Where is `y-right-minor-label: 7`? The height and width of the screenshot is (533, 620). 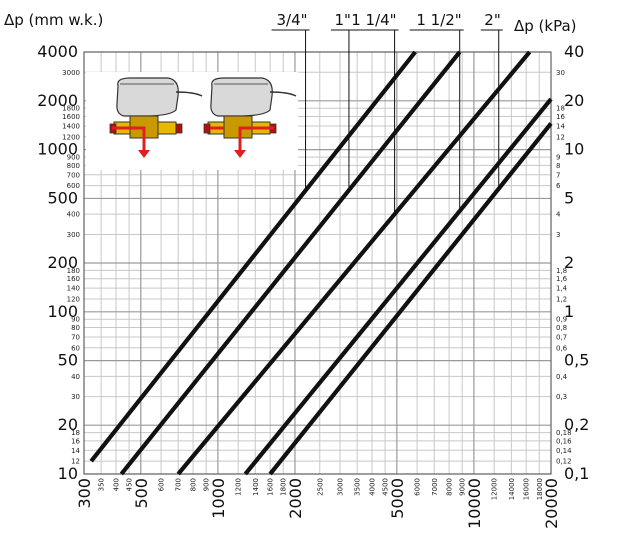
y-right-minor-label: 7 is located at coordinates (558, 175).